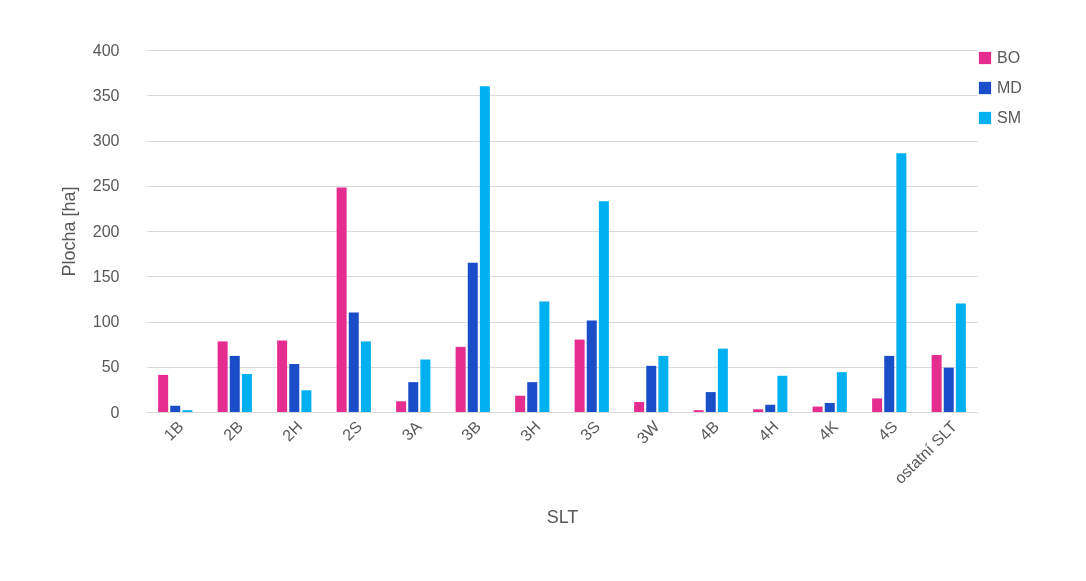 The width and height of the screenshot is (1086, 581). I want to click on x-tick-label: 3A, so click(411, 430).